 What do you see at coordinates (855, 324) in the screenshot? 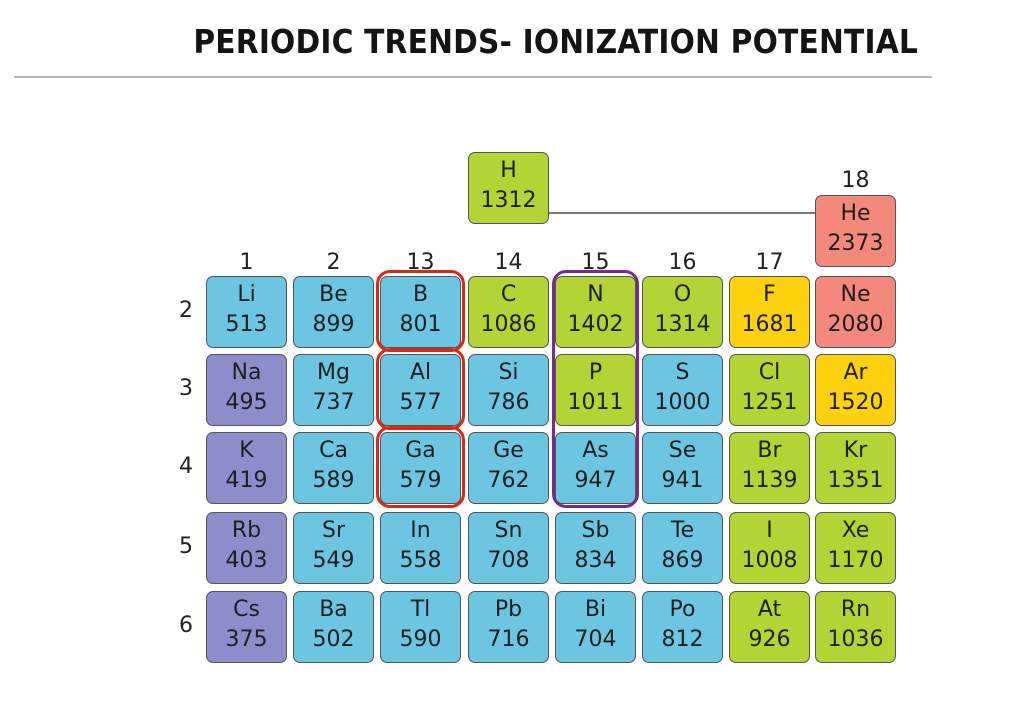
I see `ionization-energy: 2080` at bounding box center [855, 324].